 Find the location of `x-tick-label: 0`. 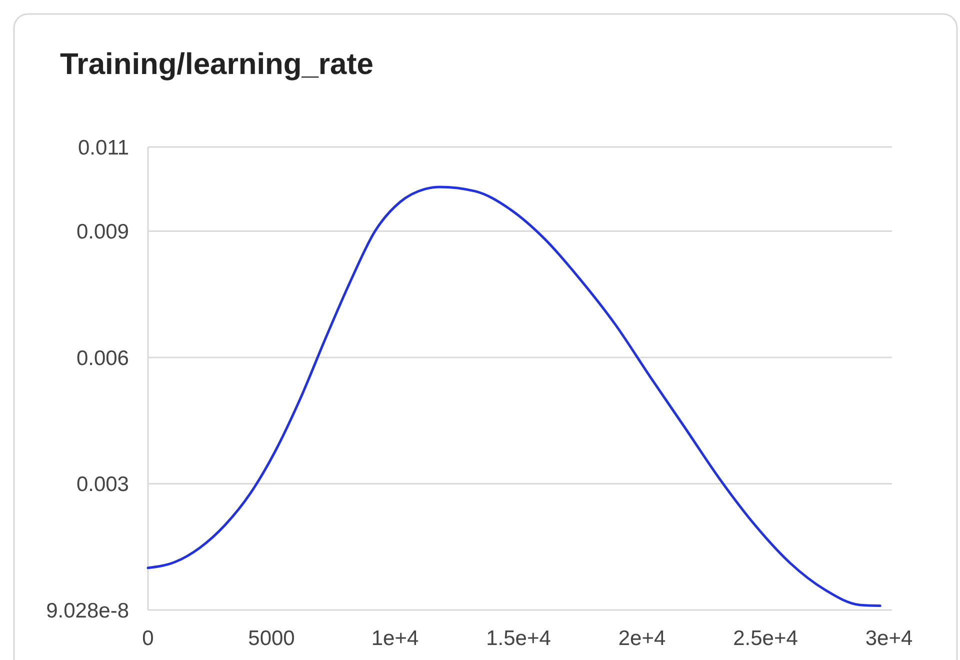

x-tick-label: 0 is located at coordinates (148, 638).